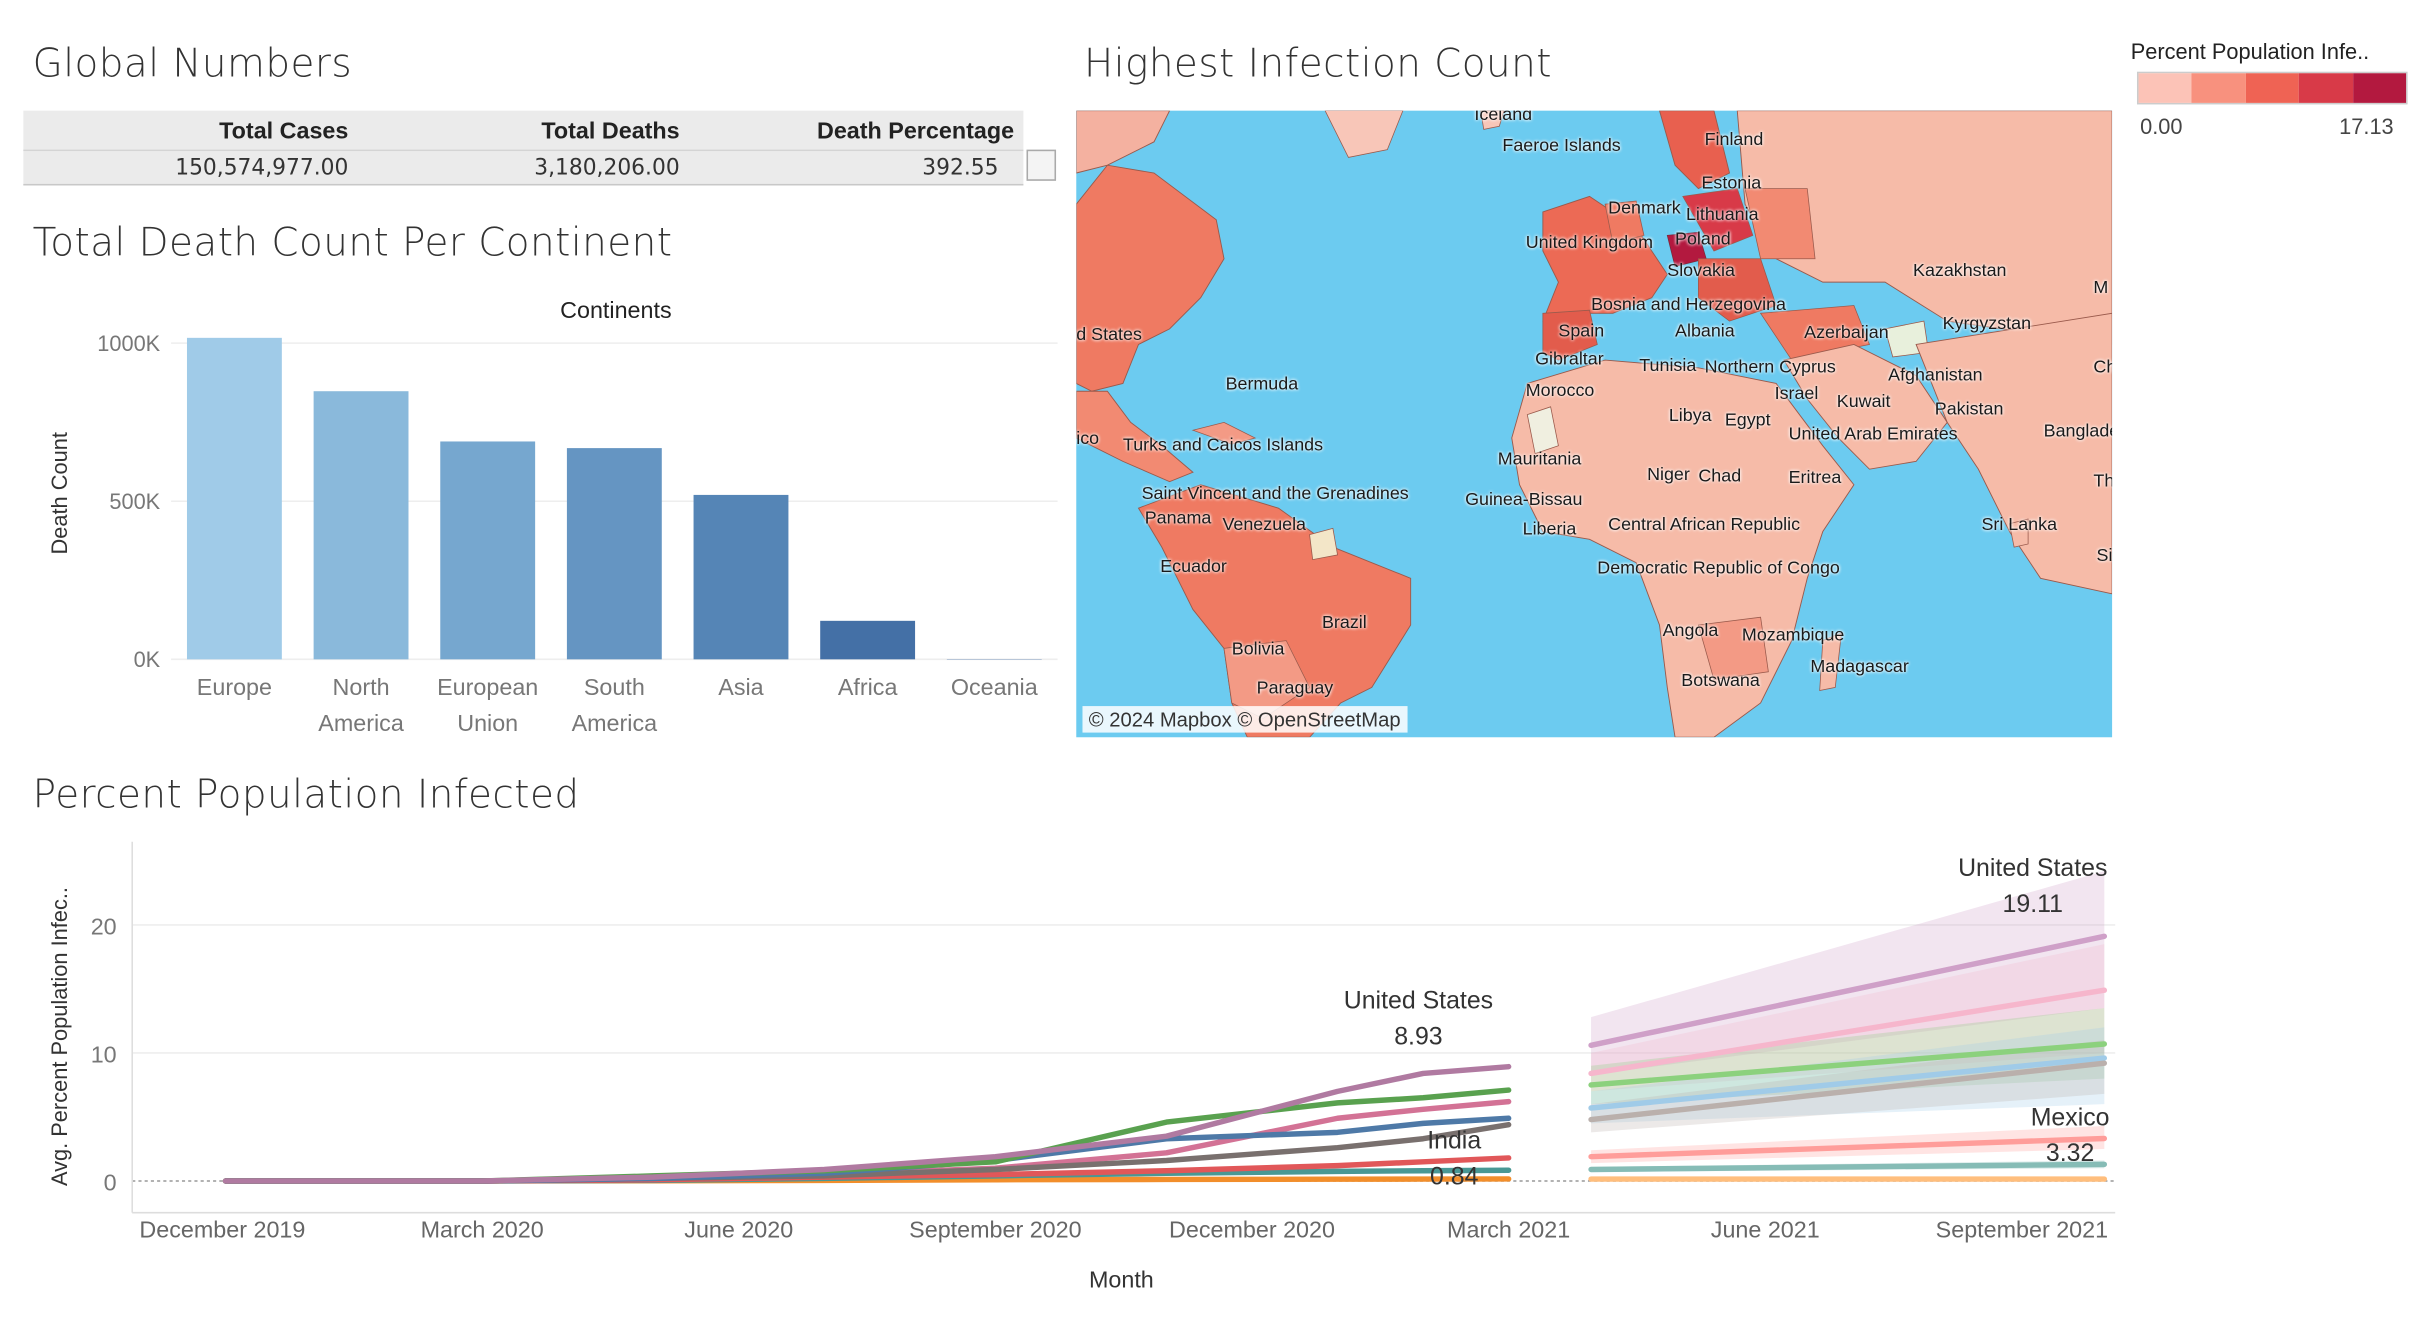  Describe the element at coordinates (1041, 165) in the screenshot. I see `scrollbar-box` at that location.